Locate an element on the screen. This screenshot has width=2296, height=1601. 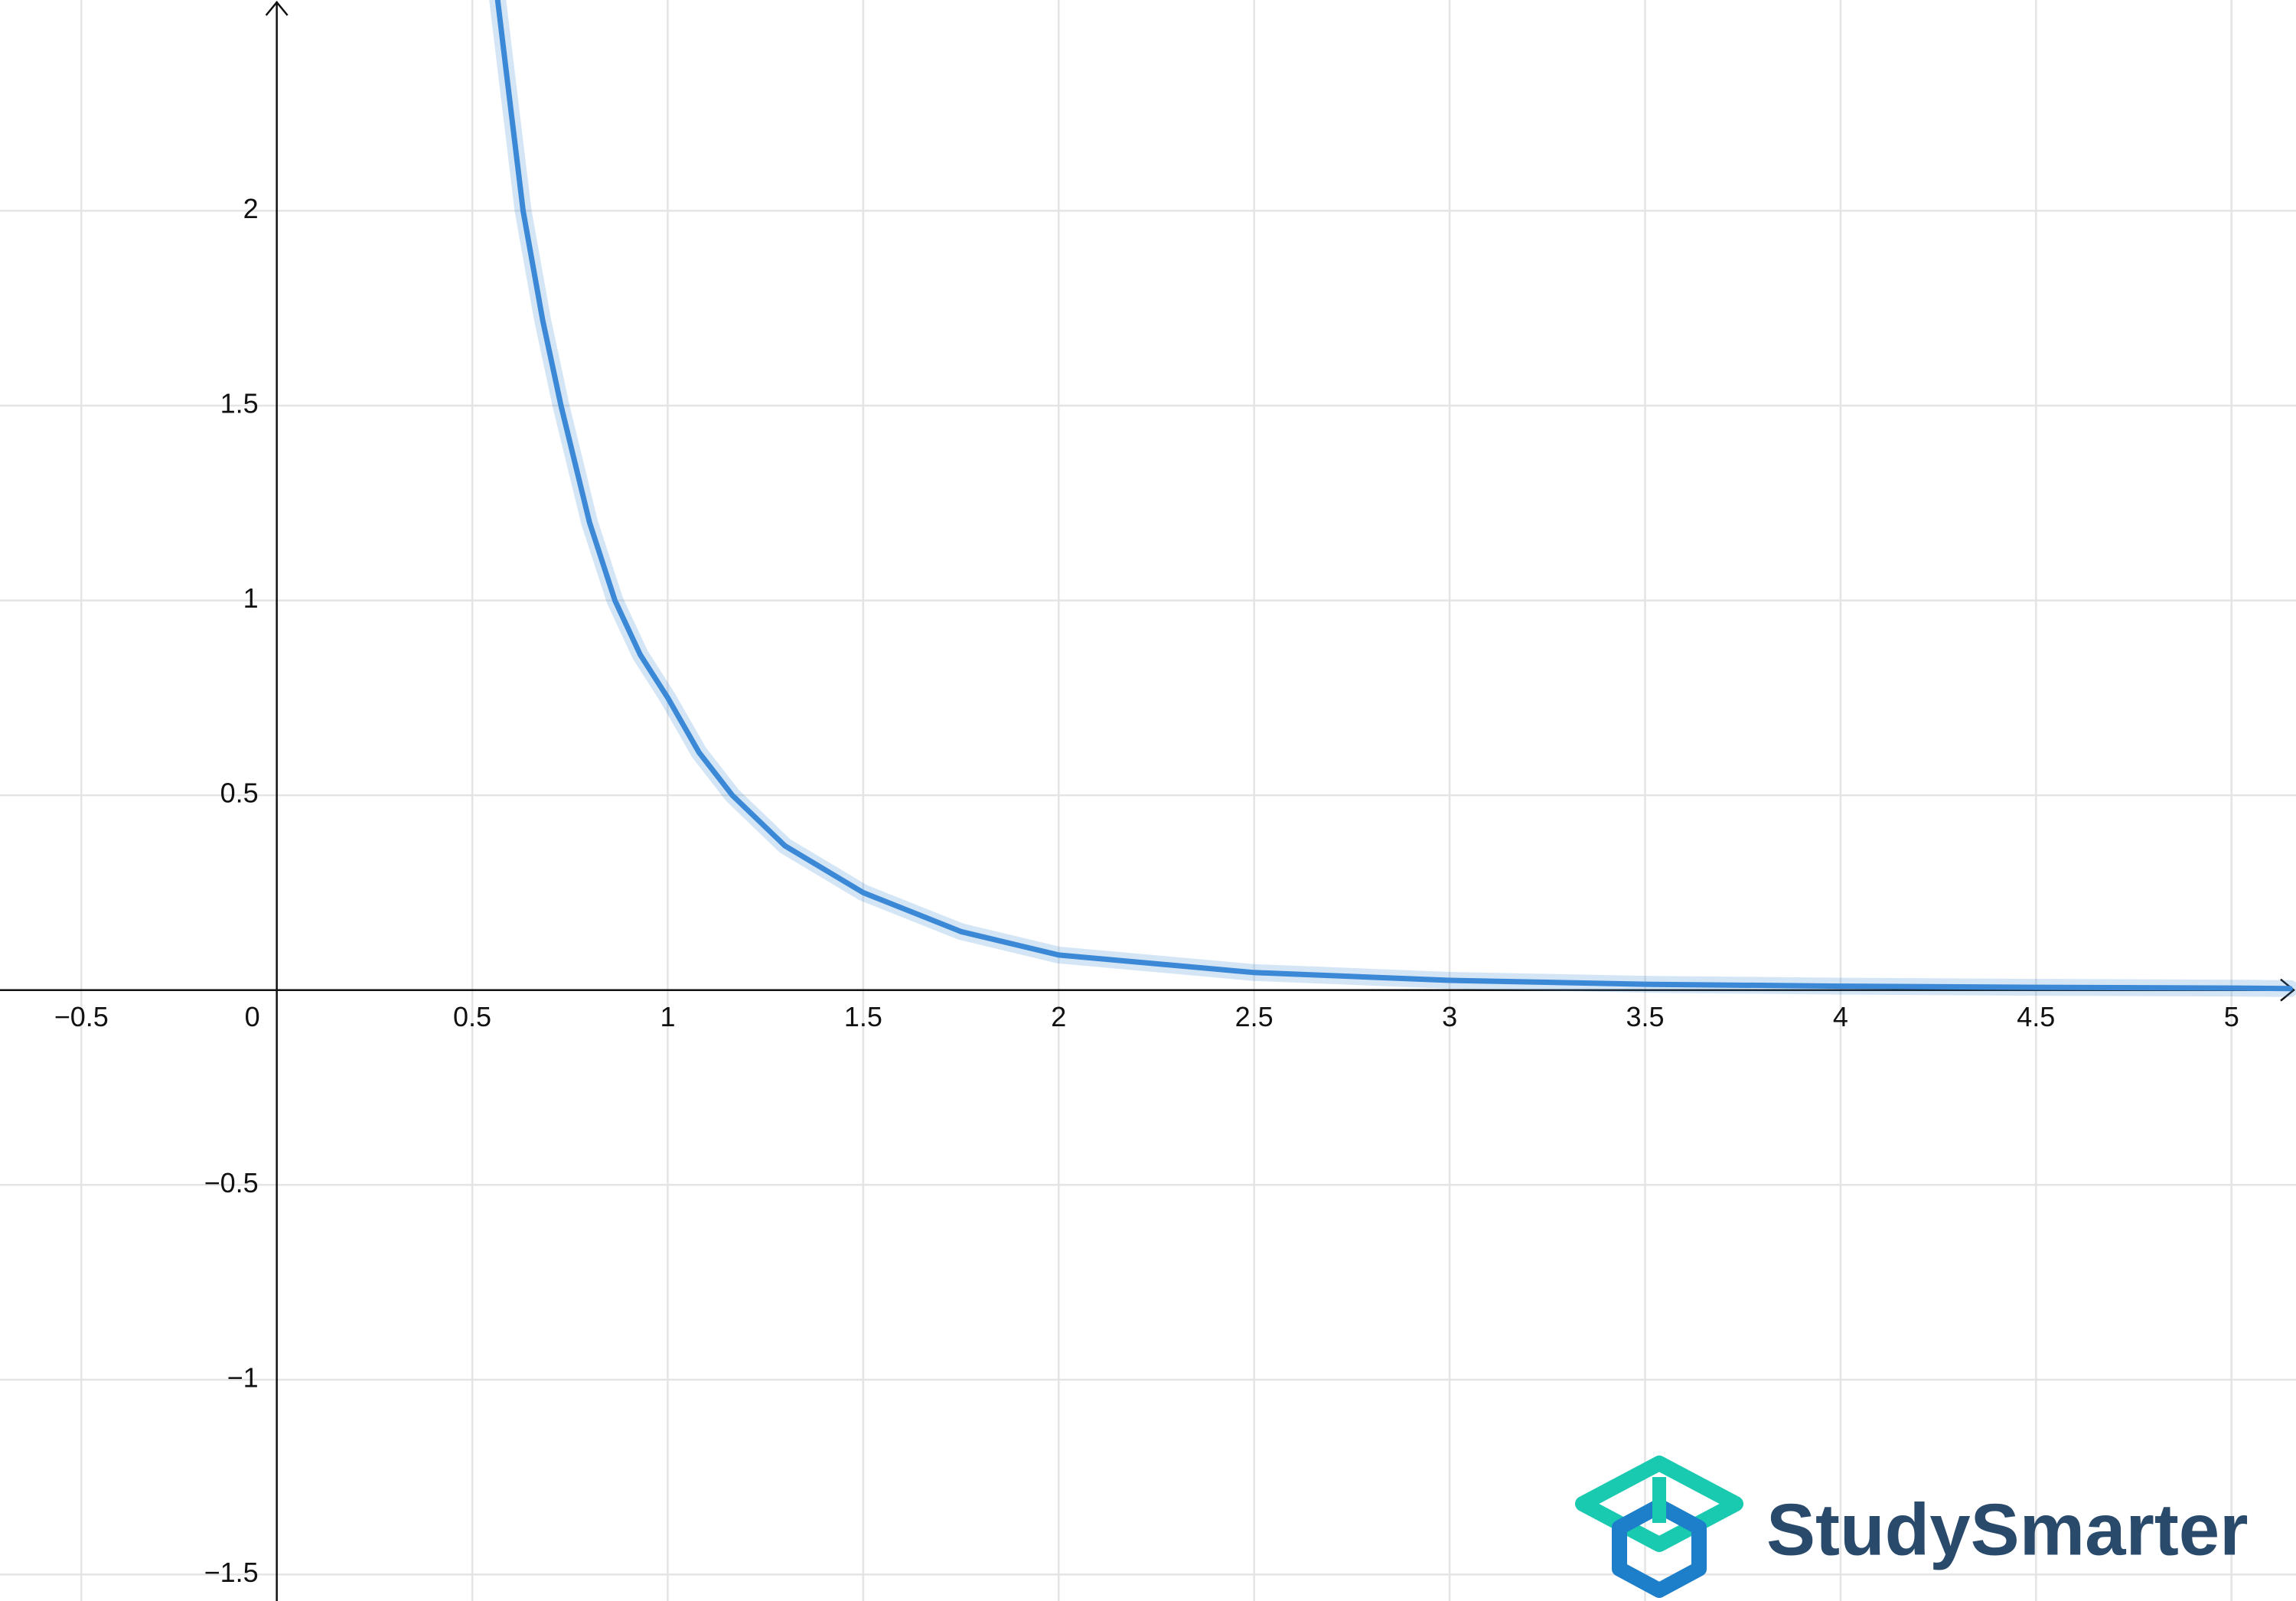
x-tick-label: 1 is located at coordinates (667, 1016).